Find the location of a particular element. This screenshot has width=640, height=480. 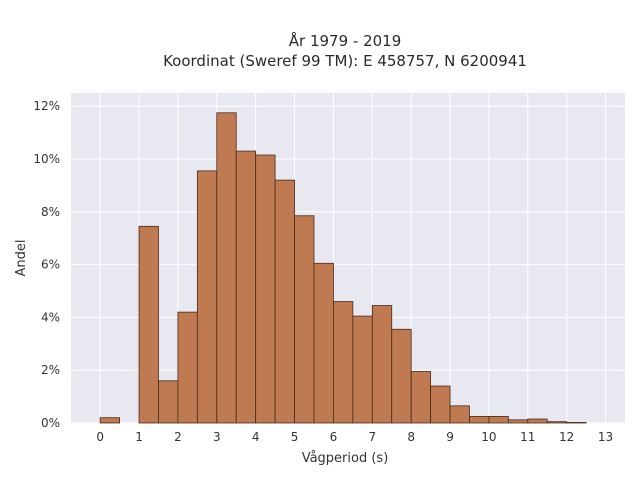

y-tick-label: 12% is located at coordinates (46, 106).